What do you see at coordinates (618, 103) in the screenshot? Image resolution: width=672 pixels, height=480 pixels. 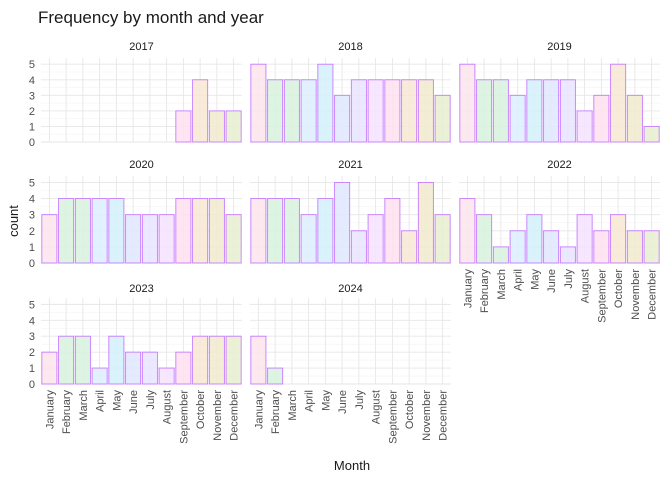 I see `bar-2019-october` at bounding box center [618, 103].